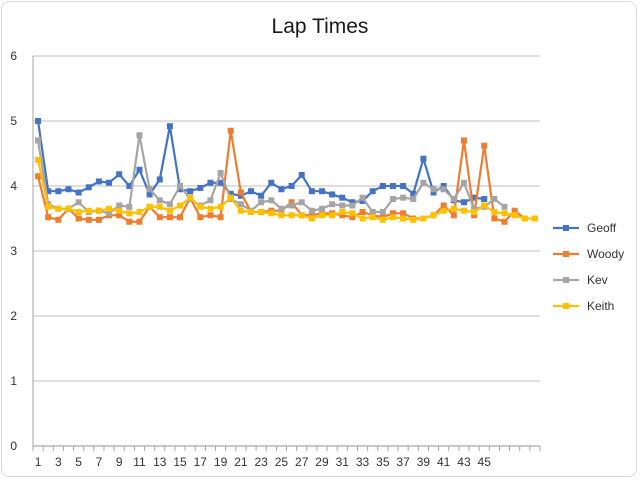 The height and width of the screenshot is (480, 640). I want to click on series-line, so click(260, 162).